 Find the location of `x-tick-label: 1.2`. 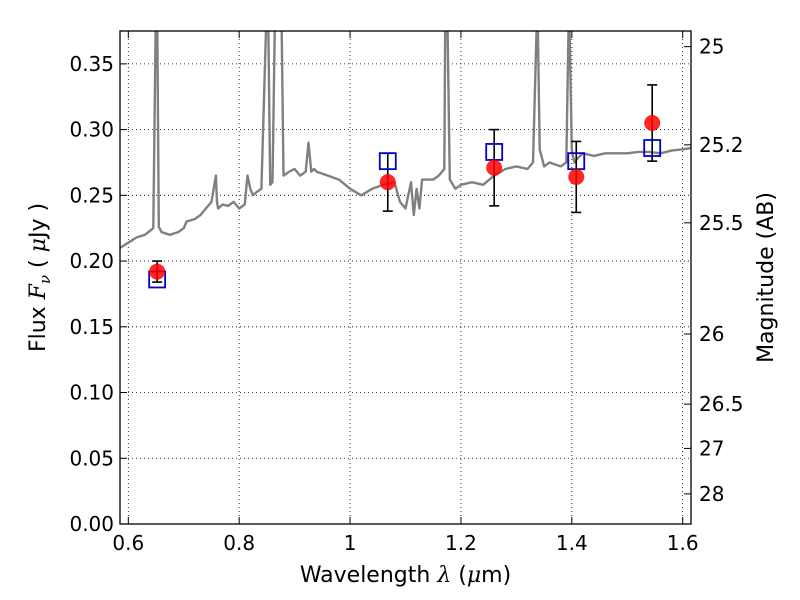

x-tick-label: 1.2 is located at coordinates (461, 543).